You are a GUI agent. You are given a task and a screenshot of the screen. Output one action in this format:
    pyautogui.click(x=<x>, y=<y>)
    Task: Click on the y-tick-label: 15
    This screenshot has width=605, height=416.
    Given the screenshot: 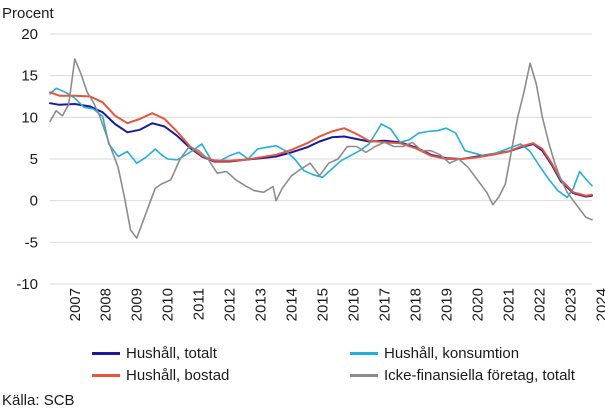 What is the action you would take?
    pyautogui.click(x=29, y=76)
    